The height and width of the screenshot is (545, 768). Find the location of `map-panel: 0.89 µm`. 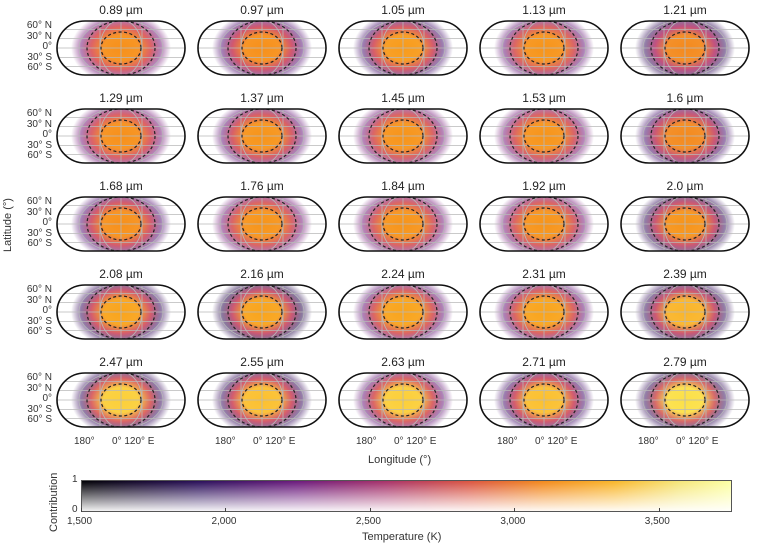

map-panel: 0.89 µm is located at coordinates (121, 43).